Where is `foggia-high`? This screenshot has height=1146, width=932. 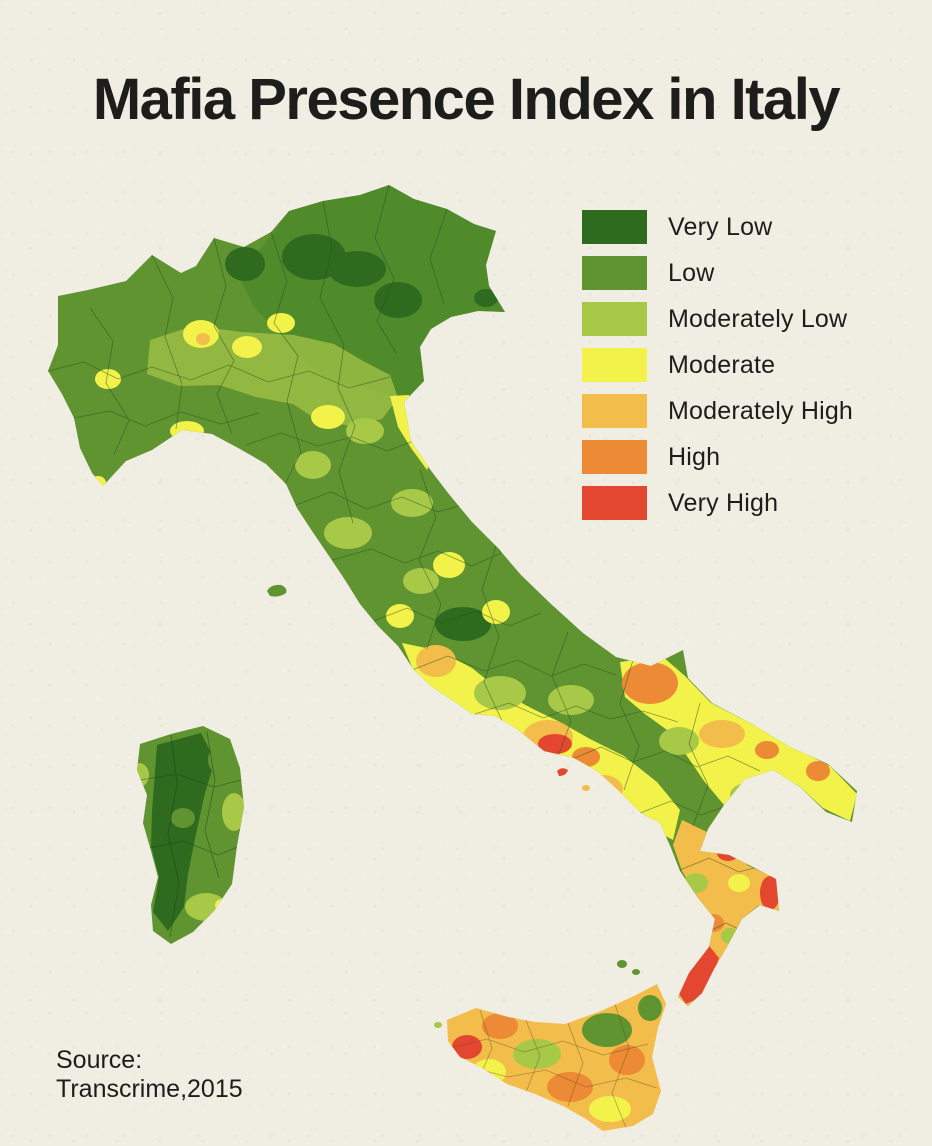
foggia-high is located at coordinates (650, 683).